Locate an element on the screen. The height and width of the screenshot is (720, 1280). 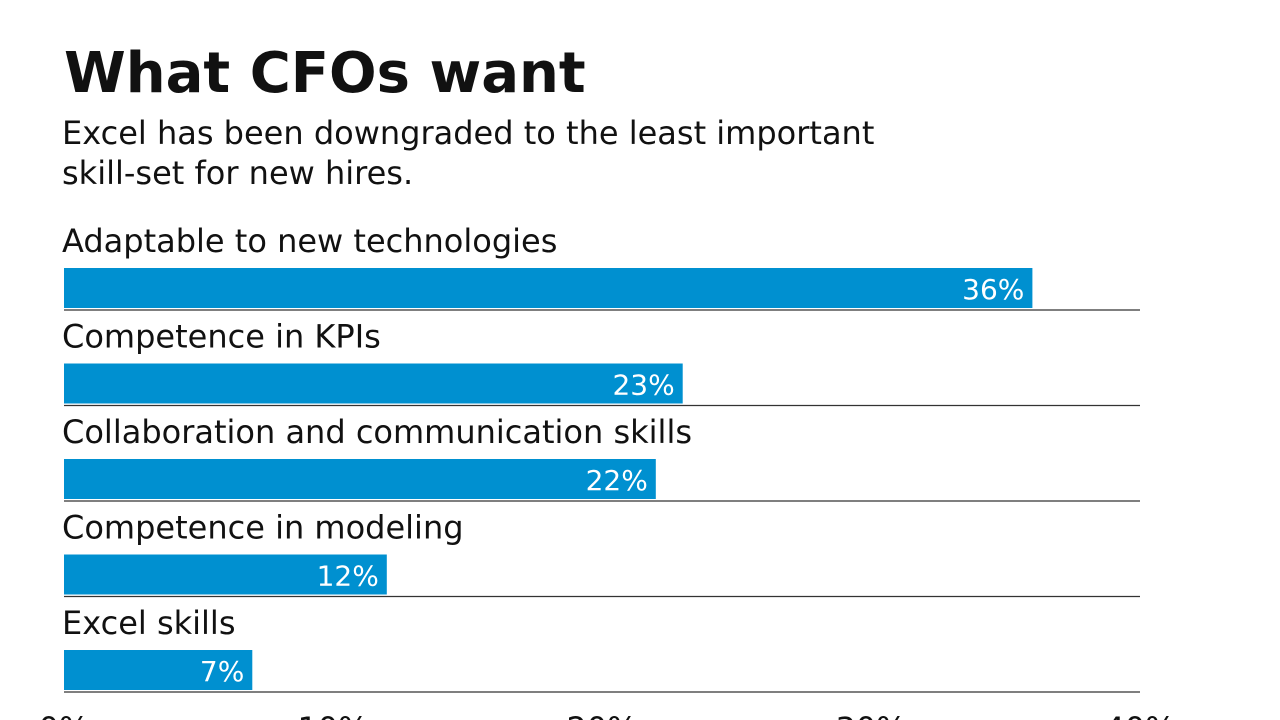
value-label: 22% is located at coordinates (617, 480).